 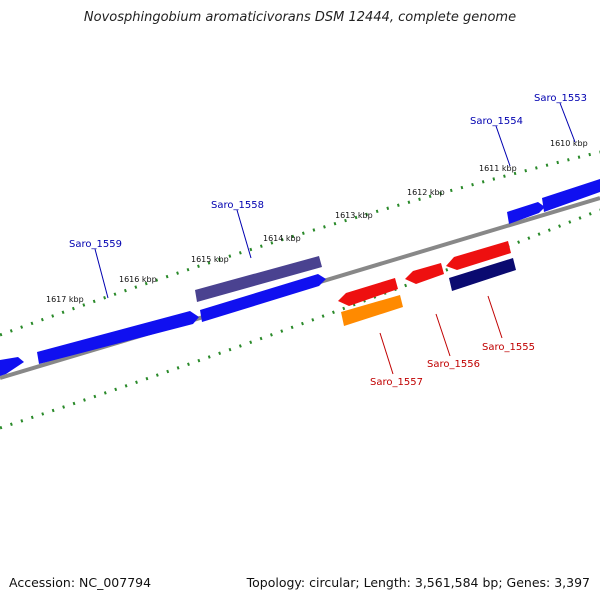 I want to click on kbp-label: 1614 kbp, so click(x=282, y=238).